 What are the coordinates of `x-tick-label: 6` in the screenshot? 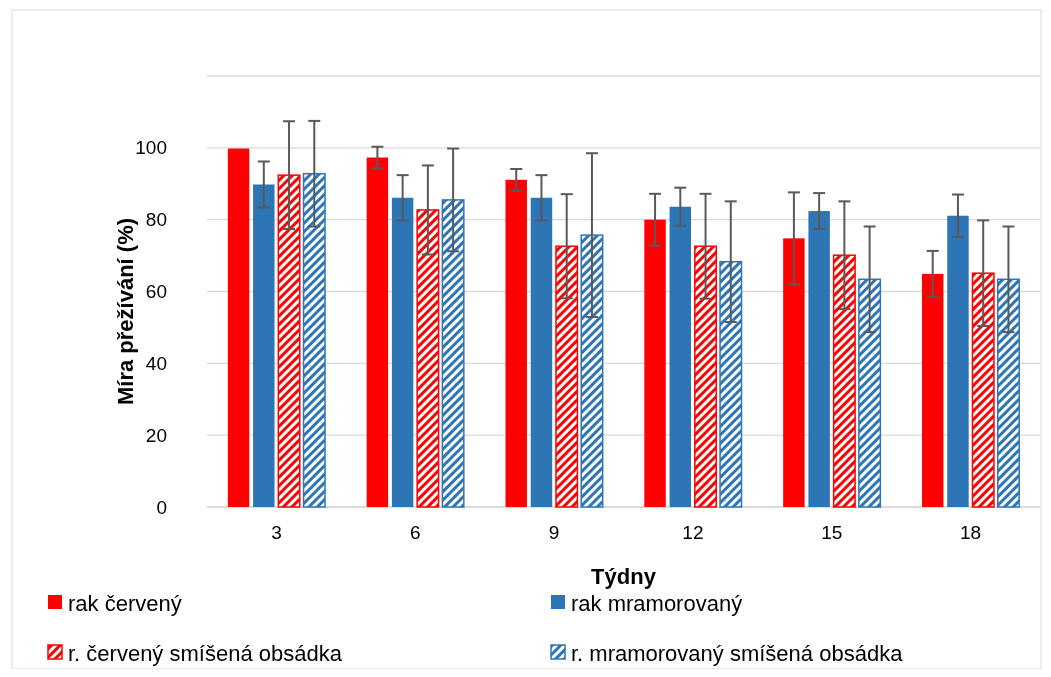 It's located at (415, 532).